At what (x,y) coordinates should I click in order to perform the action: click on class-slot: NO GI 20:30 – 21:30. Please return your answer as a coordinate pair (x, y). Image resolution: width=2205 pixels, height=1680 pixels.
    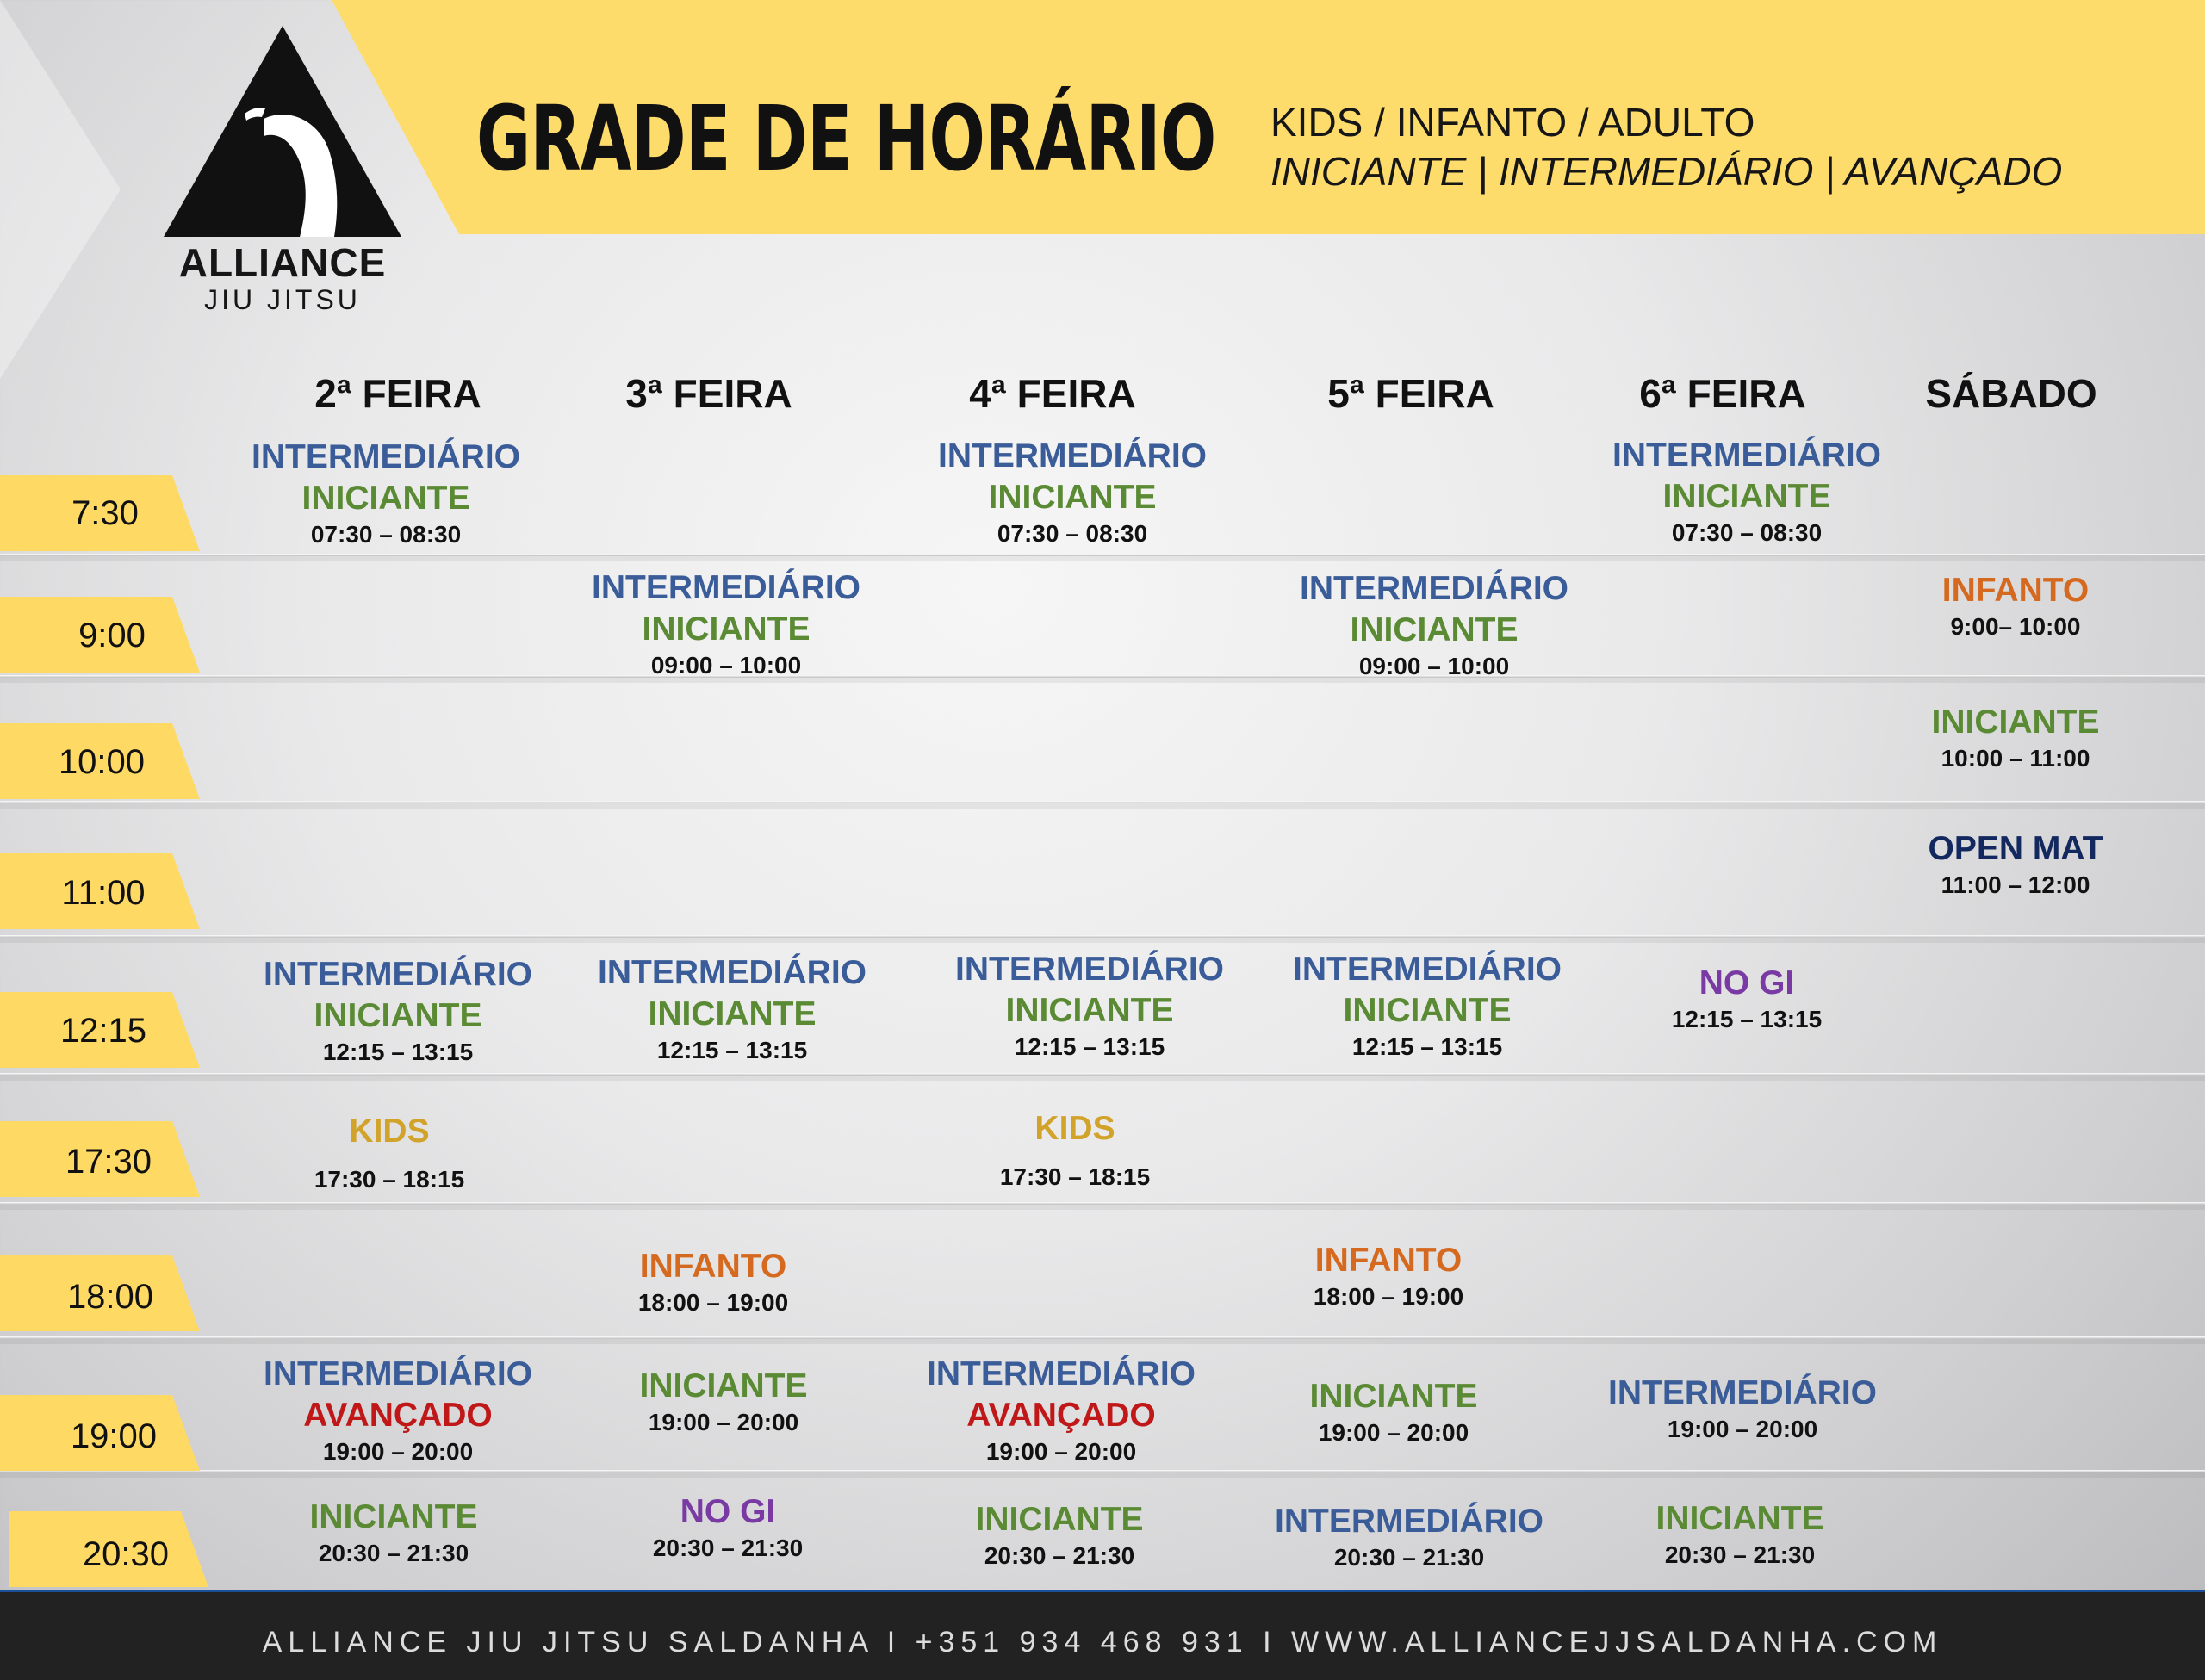
    Looking at the image, I should click on (728, 1528).